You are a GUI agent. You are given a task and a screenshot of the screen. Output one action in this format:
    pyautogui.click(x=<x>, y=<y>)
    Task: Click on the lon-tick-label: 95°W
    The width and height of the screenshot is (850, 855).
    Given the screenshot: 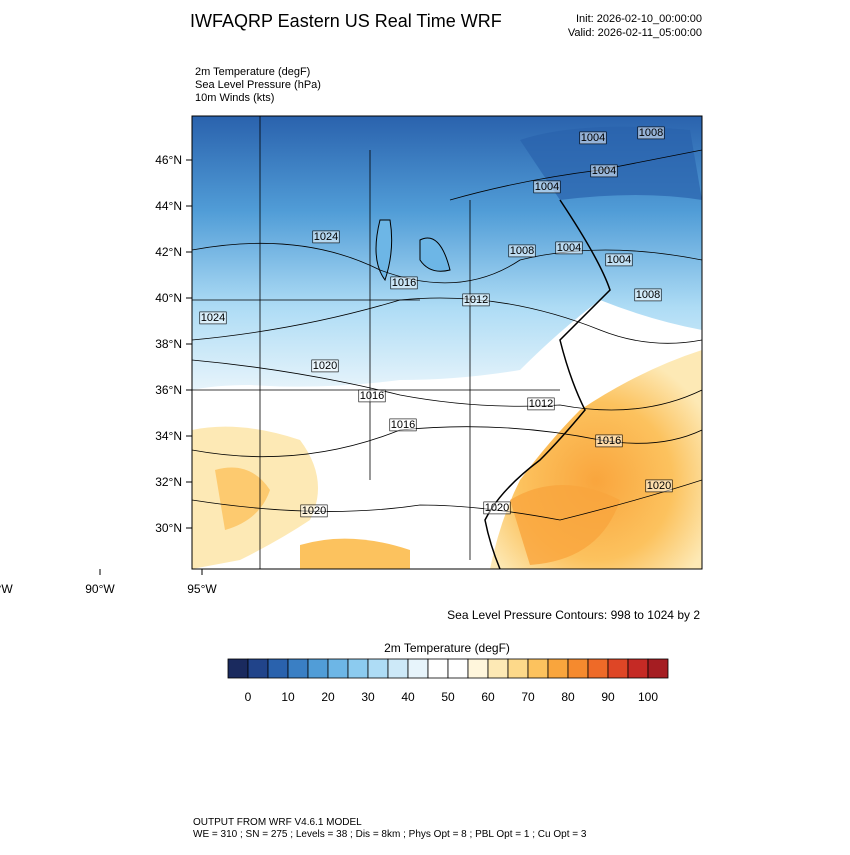 What is the action you would take?
    pyautogui.click(x=202, y=589)
    